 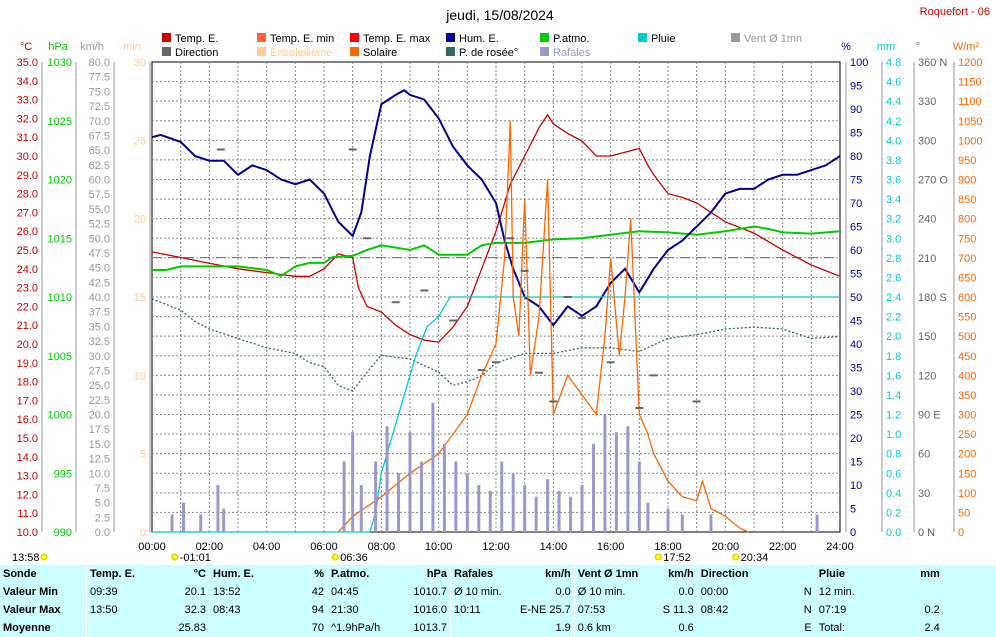 I want to click on stats-avg-hum-time, so click(x=240, y=628).